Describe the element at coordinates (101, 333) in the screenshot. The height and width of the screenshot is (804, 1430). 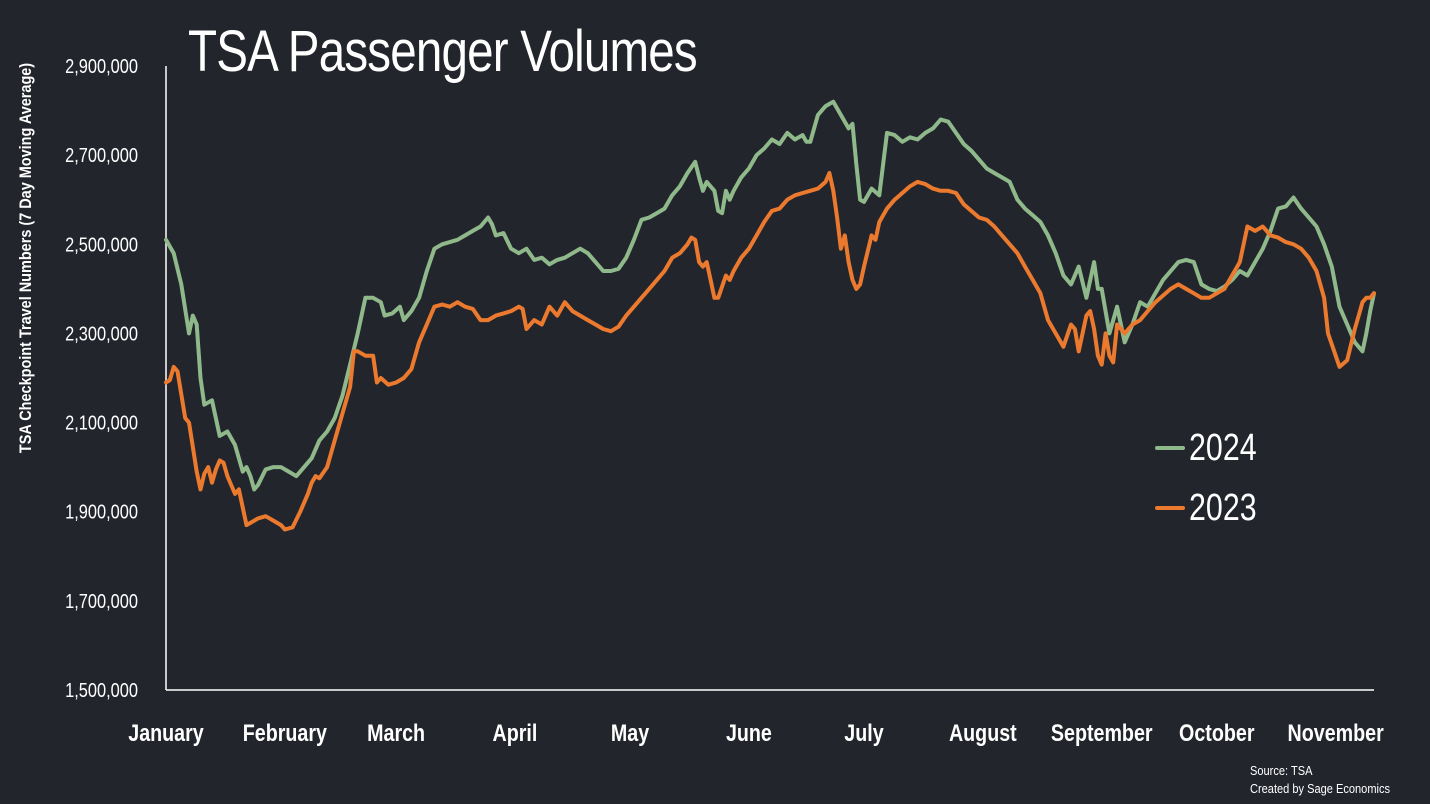
I see `y-tick-label: 2,300,000` at that location.